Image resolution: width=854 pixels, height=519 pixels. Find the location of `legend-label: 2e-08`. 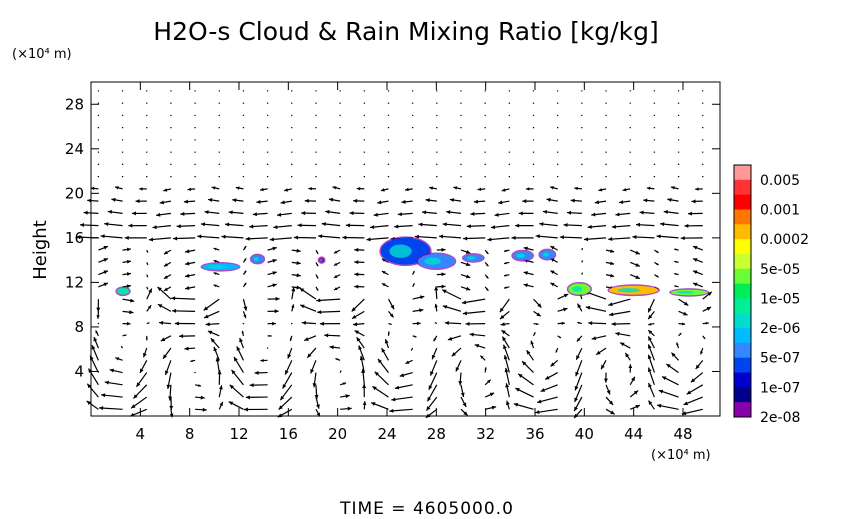

legend-label: 2e-08 is located at coordinates (780, 418).